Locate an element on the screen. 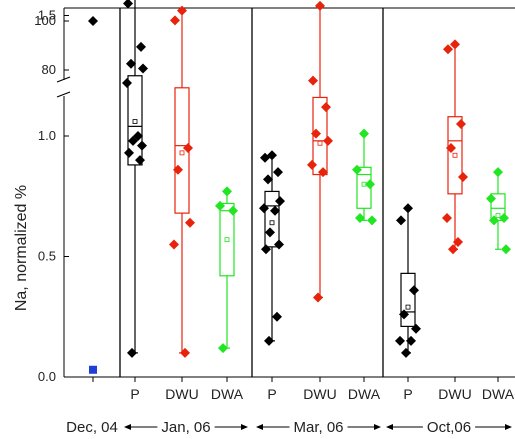 This screenshot has height=439, width=515. x-axis-labels: P DWU DWA P DWU DWA P DWU DWA is located at coordinates (322, 389).